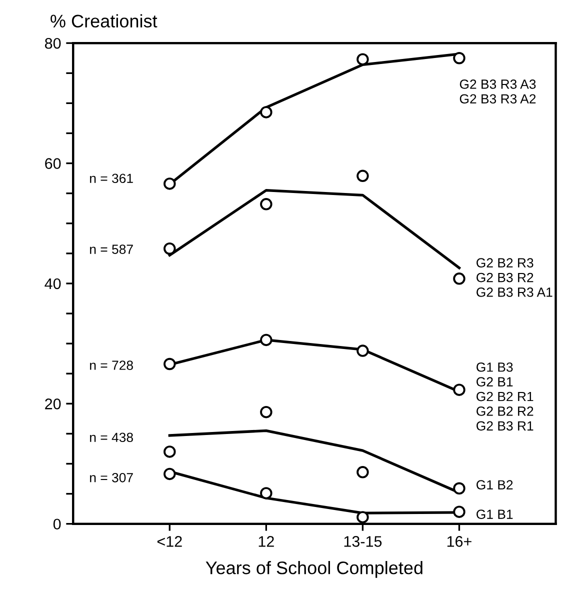 The image size is (585, 607). Describe the element at coordinates (111, 437) in the screenshot. I see `annotation: n = 438` at that location.